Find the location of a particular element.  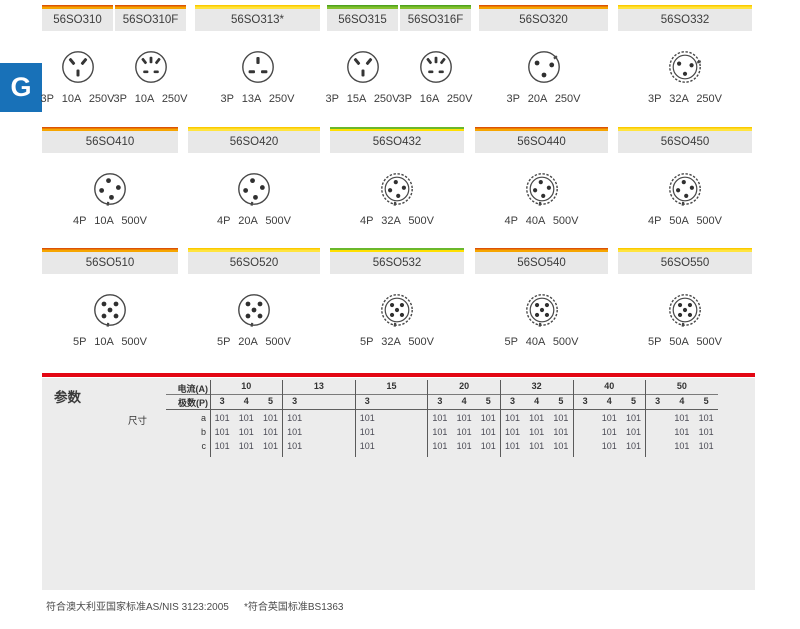

product-model: 56SO432 is located at coordinates (397, 142).